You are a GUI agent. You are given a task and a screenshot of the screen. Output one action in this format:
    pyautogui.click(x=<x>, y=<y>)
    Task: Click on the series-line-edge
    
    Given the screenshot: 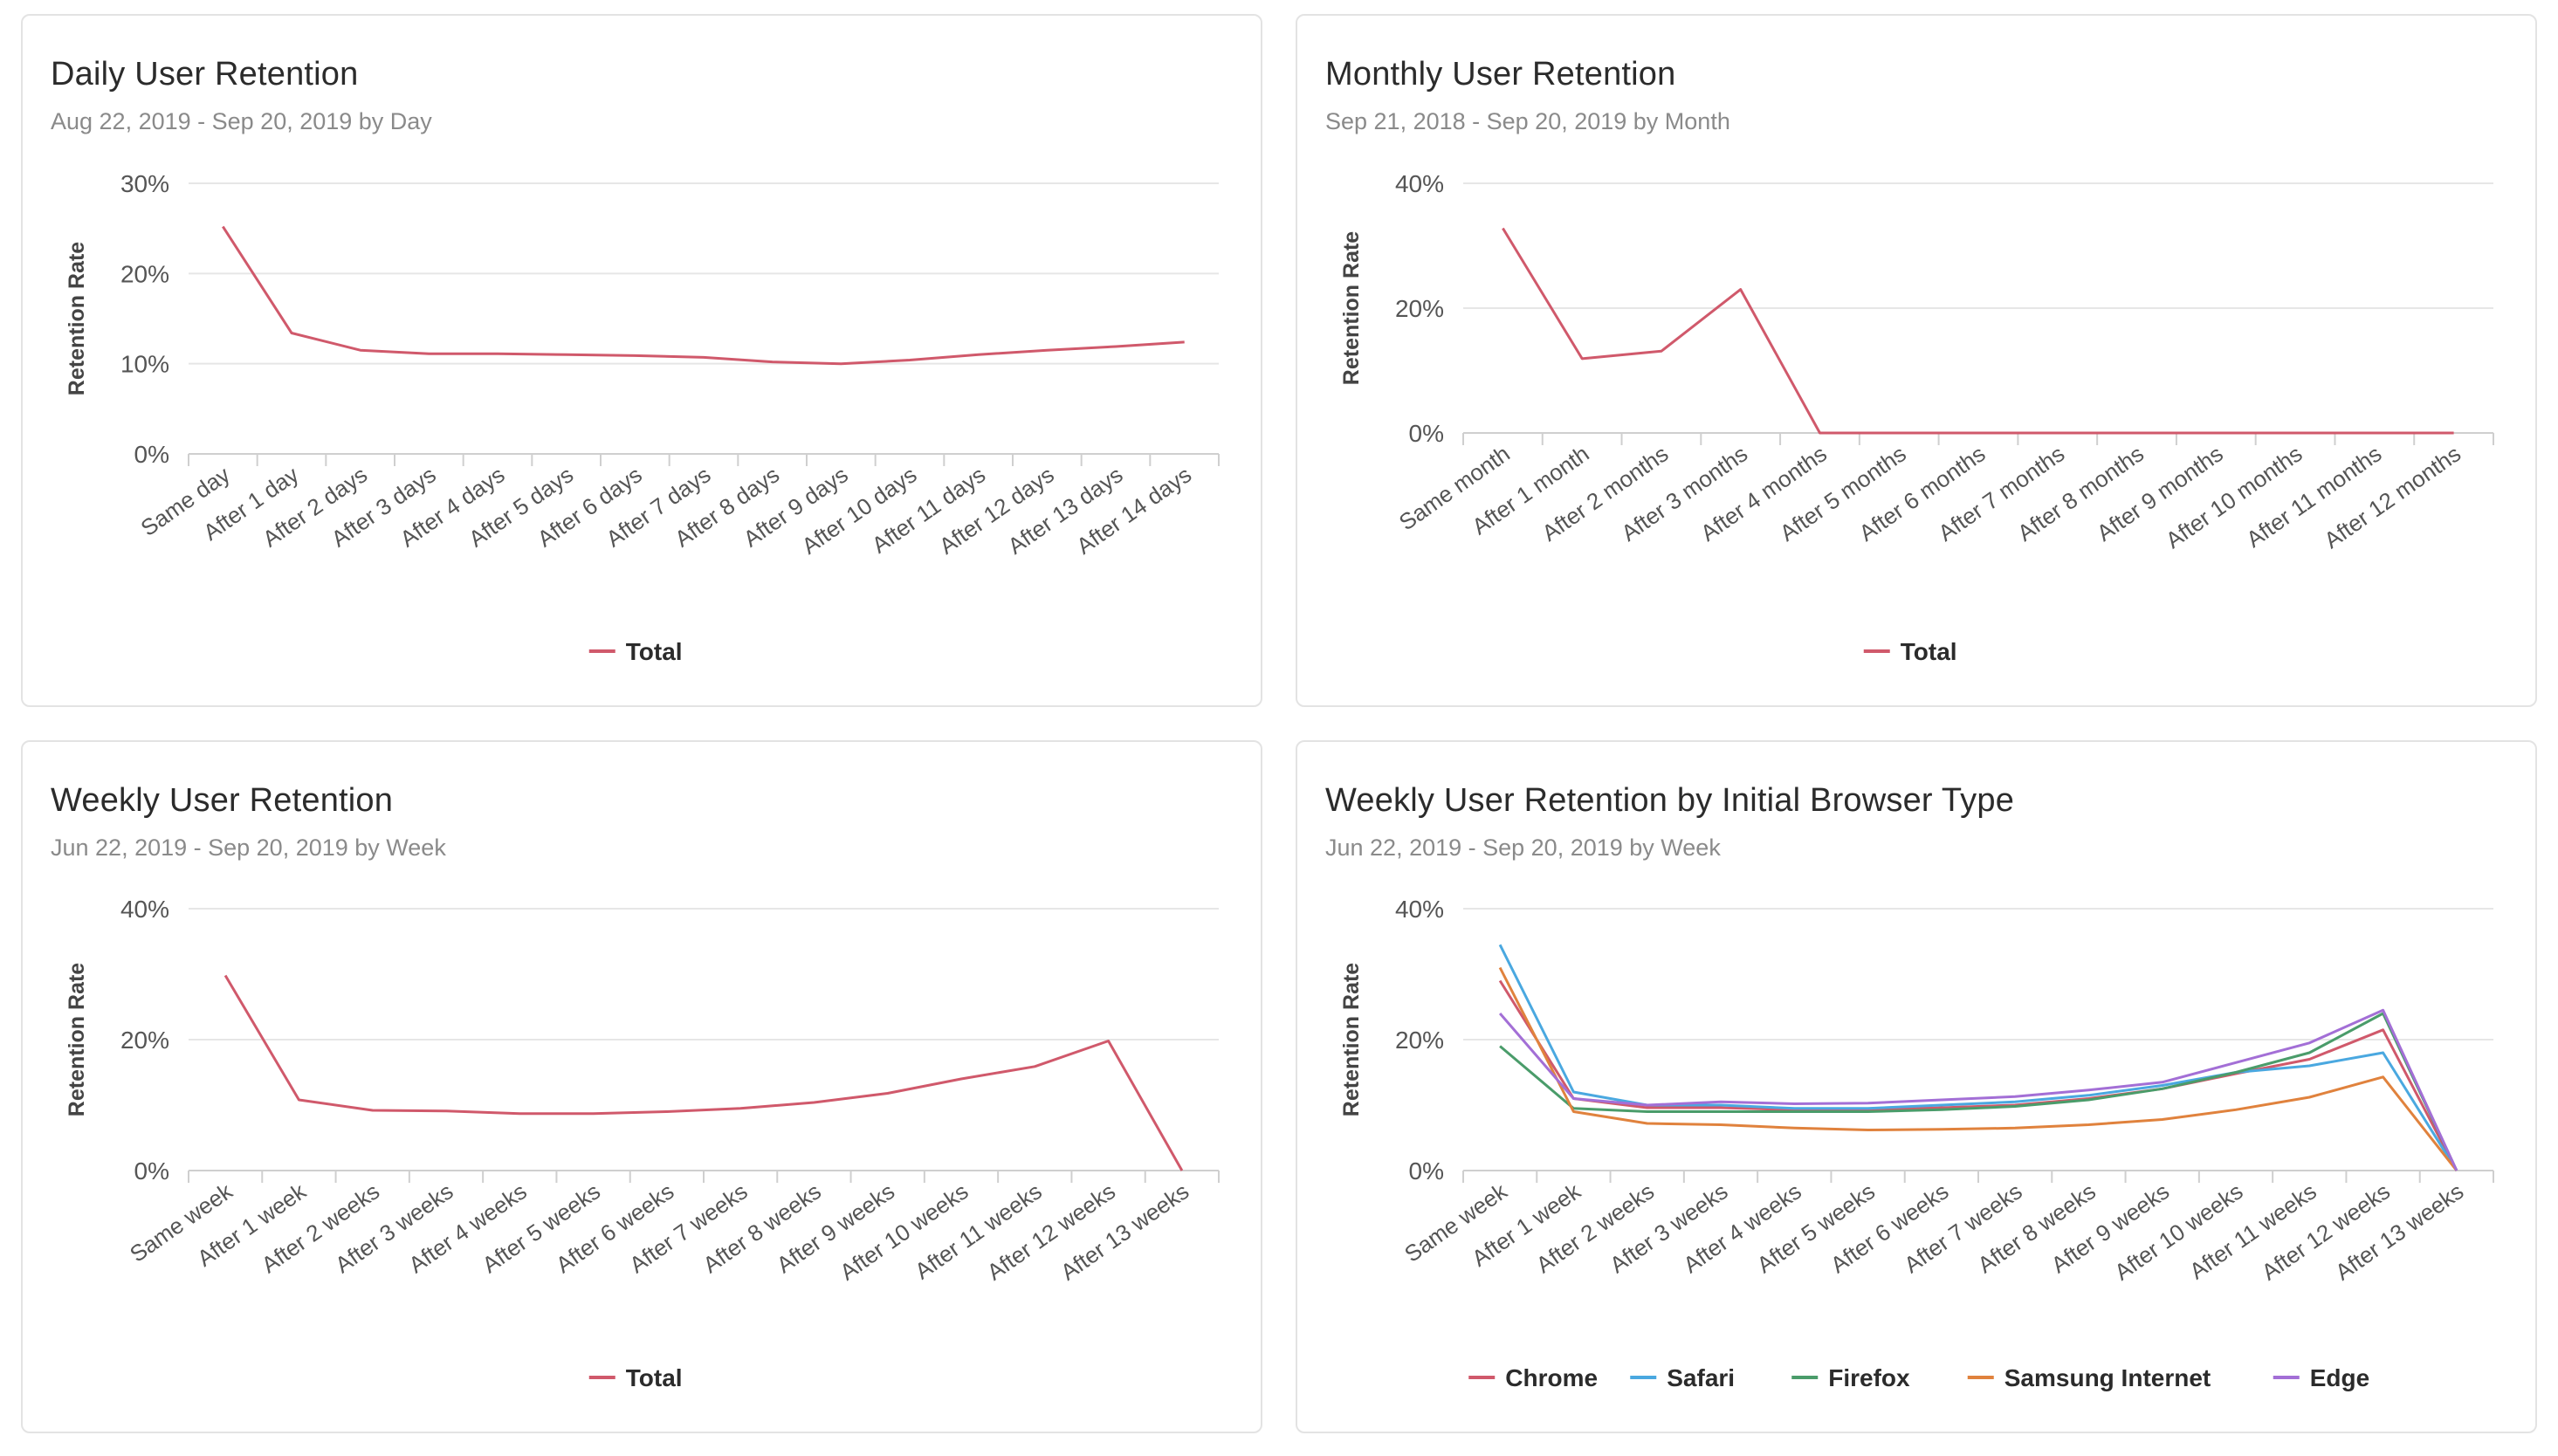 What is the action you would take?
    pyautogui.click(x=1978, y=1089)
    